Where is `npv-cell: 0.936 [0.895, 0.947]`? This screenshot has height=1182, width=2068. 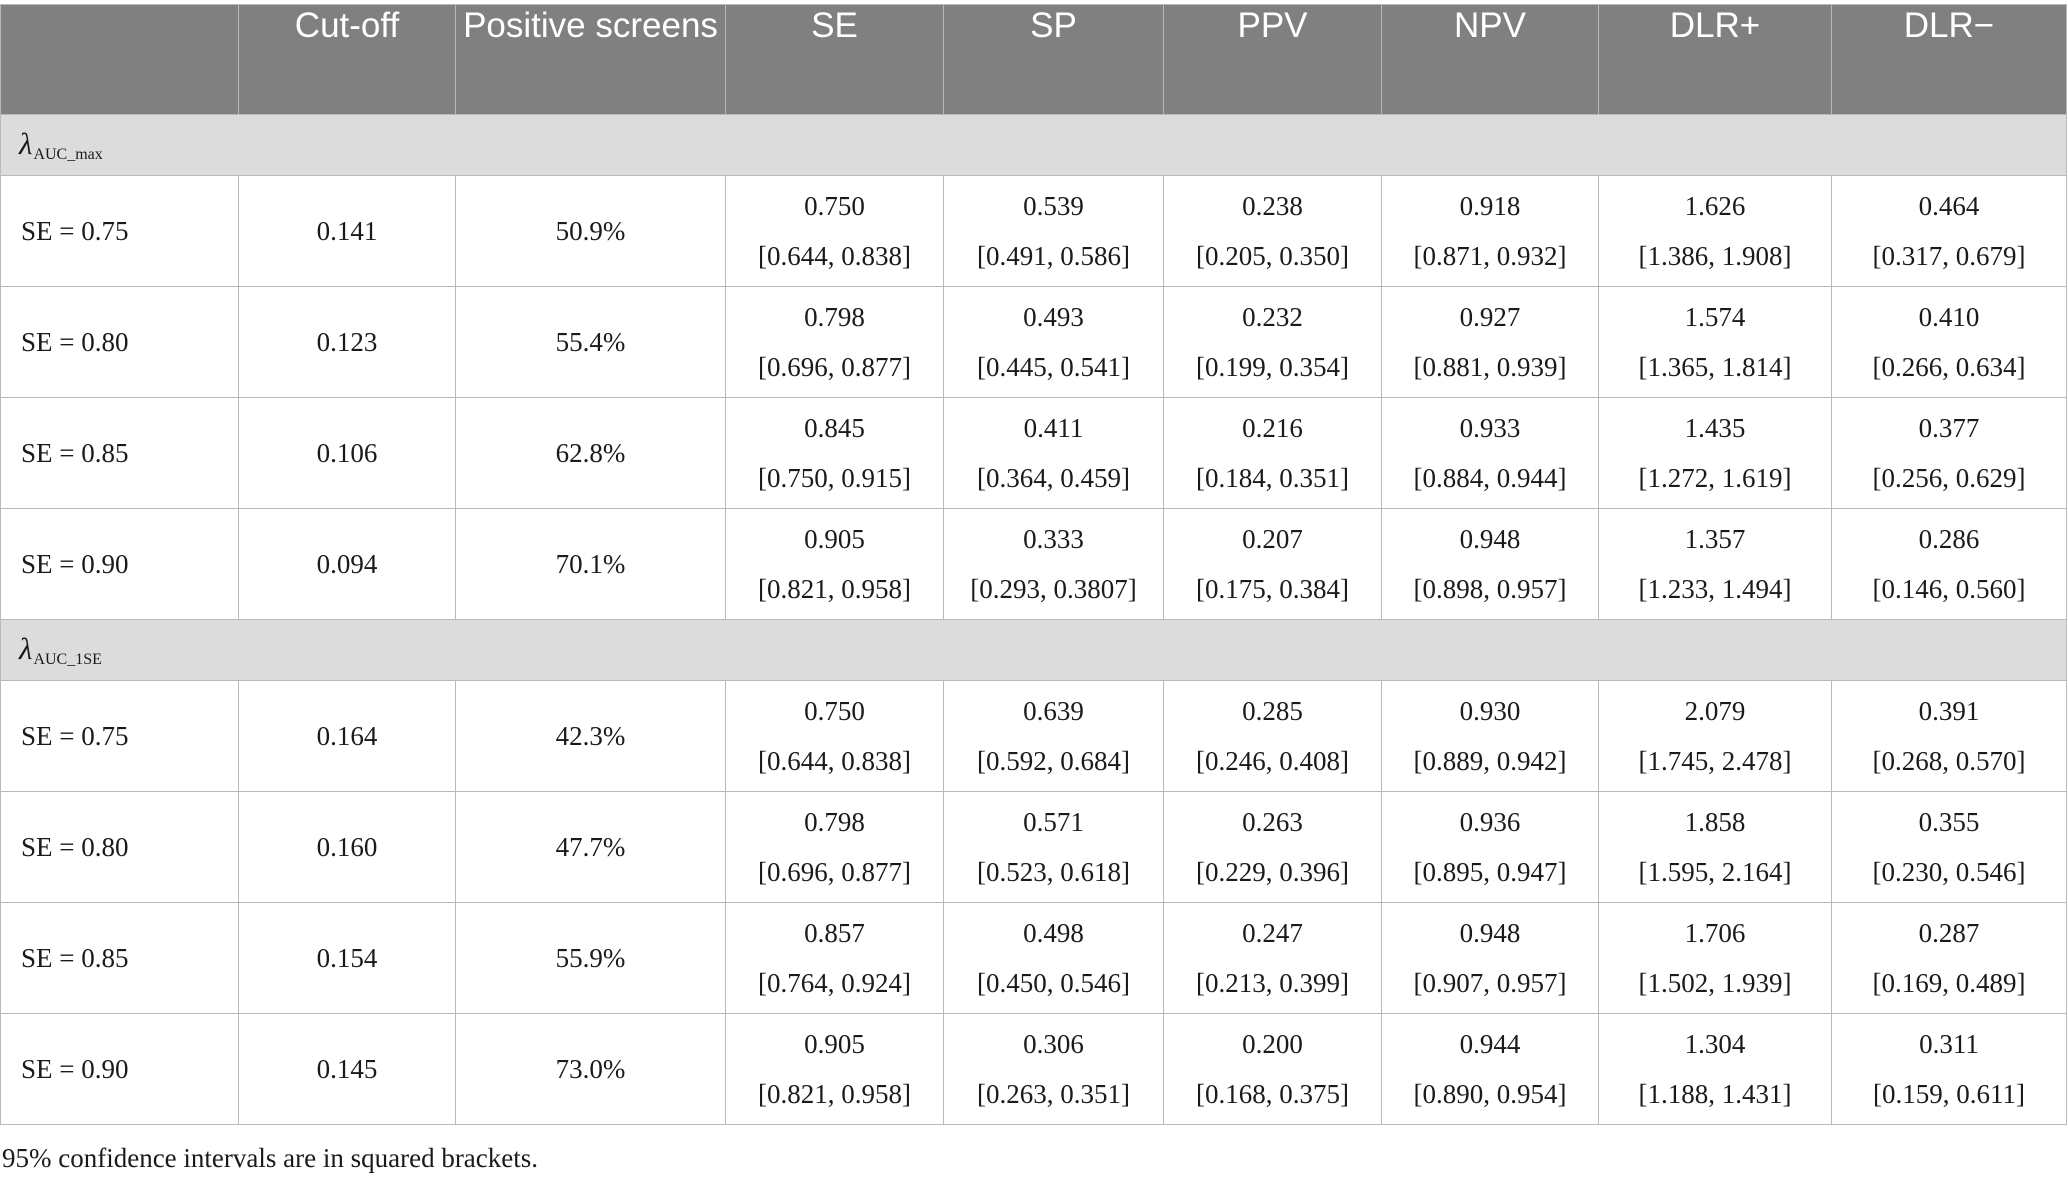
npv-cell: 0.936 [0.895, 0.947] is located at coordinates (1490, 847).